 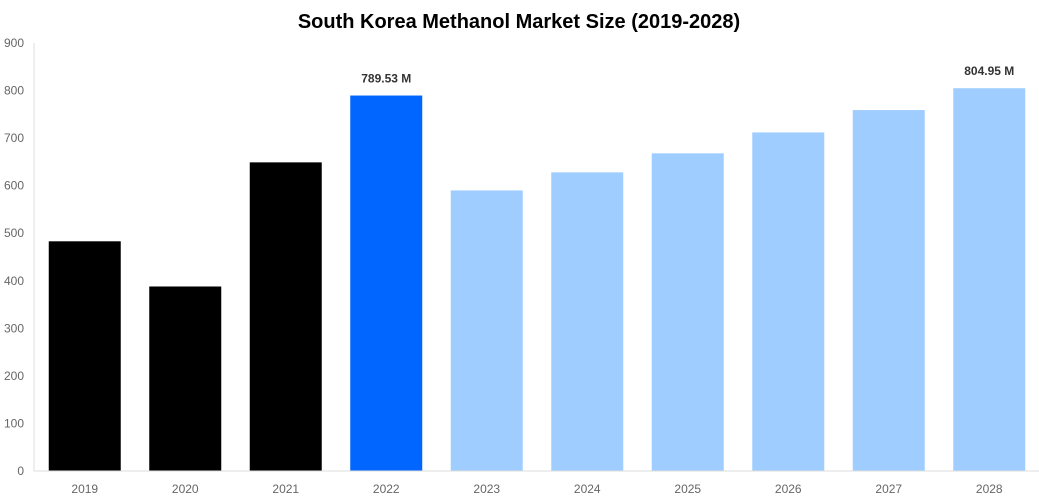 What do you see at coordinates (185, 378) in the screenshot?
I see `bar-2020` at bounding box center [185, 378].